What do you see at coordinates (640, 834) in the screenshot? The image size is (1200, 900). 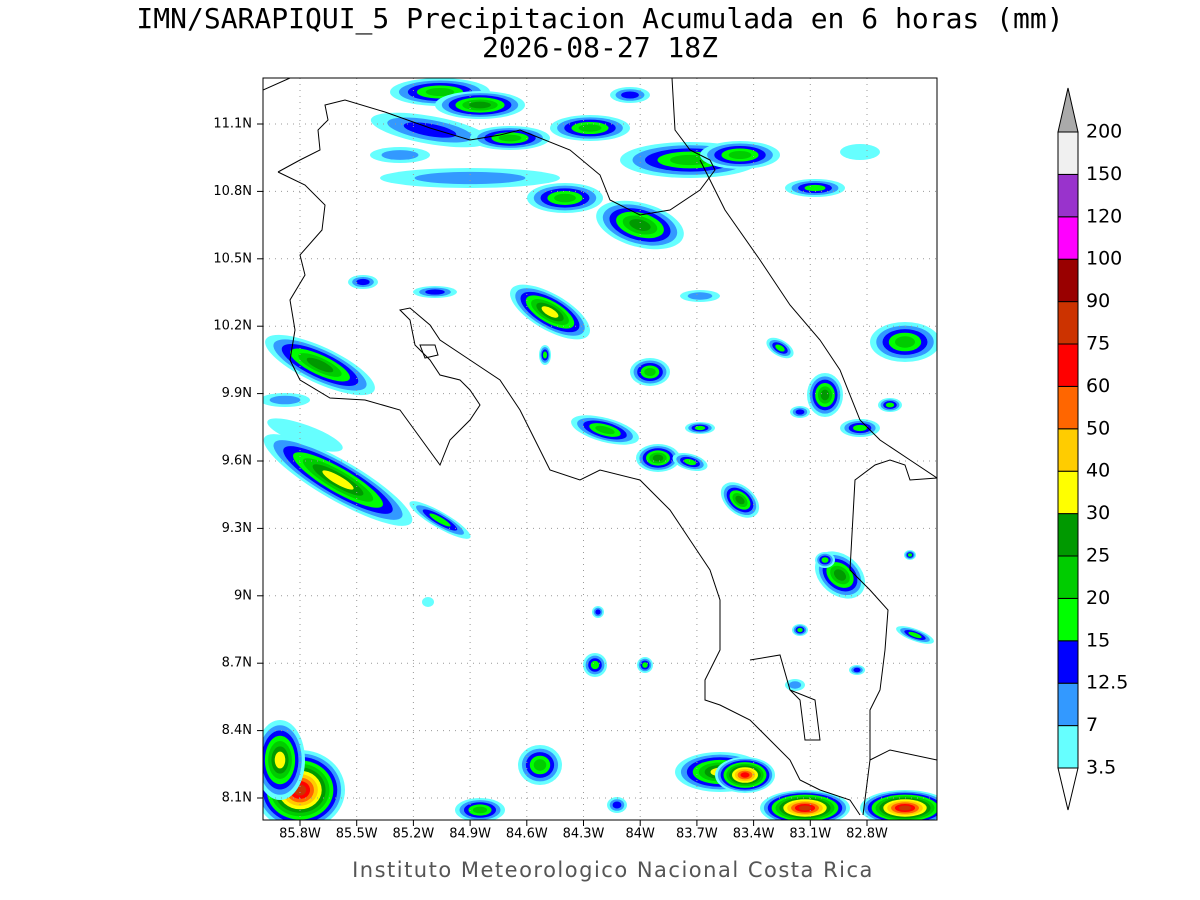 I see `lon-tick-label: 84W` at bounding box center [640, 834].